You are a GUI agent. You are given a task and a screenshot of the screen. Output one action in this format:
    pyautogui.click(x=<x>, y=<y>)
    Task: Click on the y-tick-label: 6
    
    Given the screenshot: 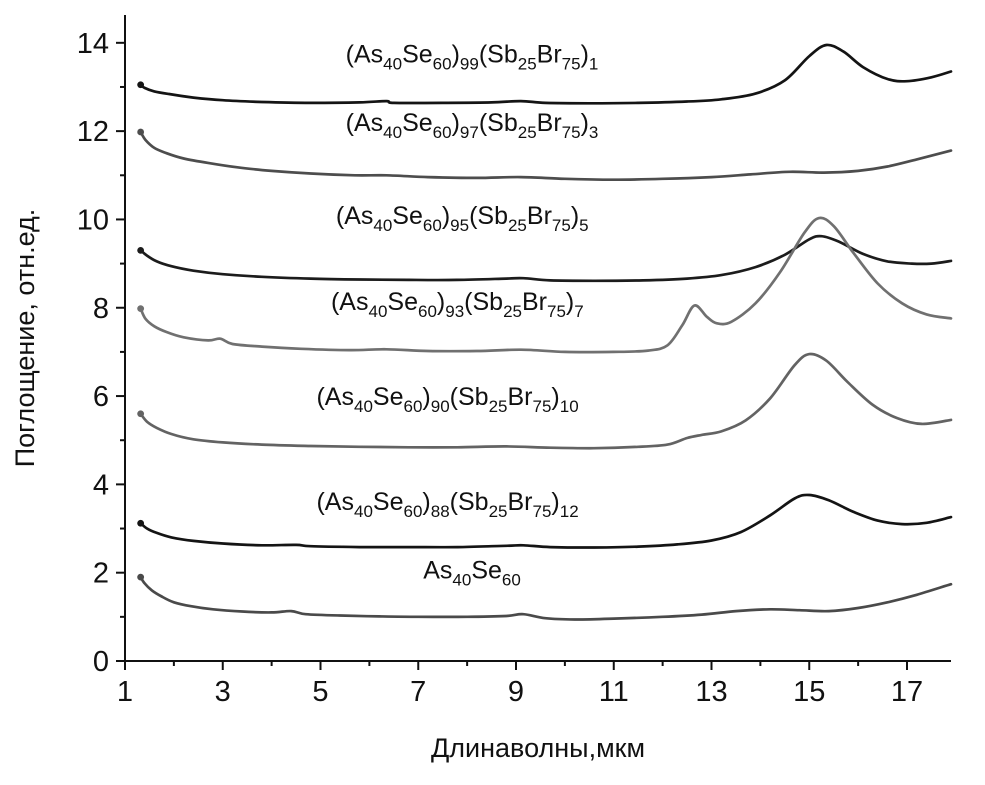 What is the action you would take?
    pyautogui.click(x=101, y=397)
    